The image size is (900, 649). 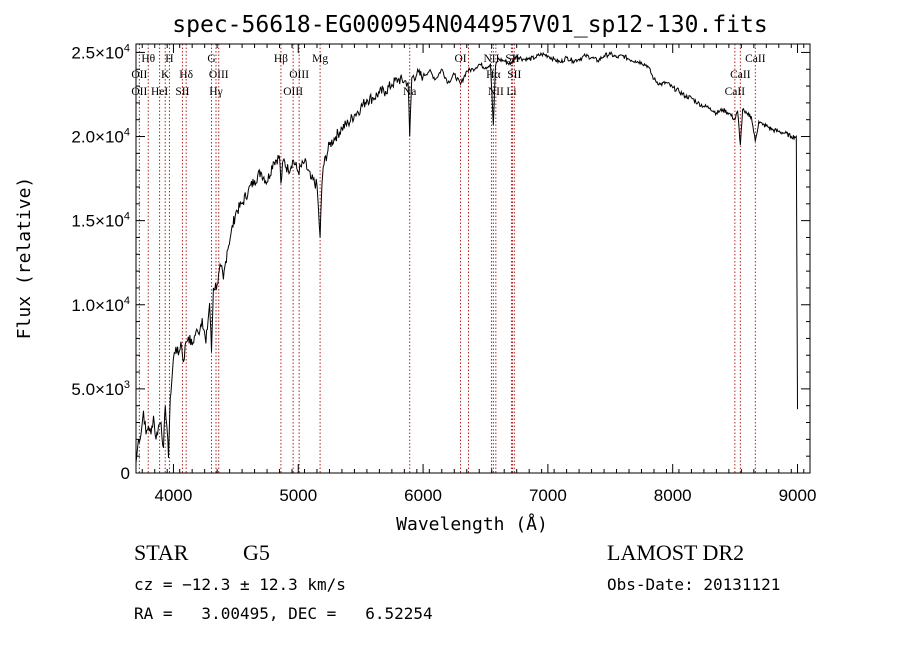 What do you see at coordinates (693, 584) in the screenshot?
I see `observation-date: Obs-Date: 20131121` at bounding box center [693, 584].